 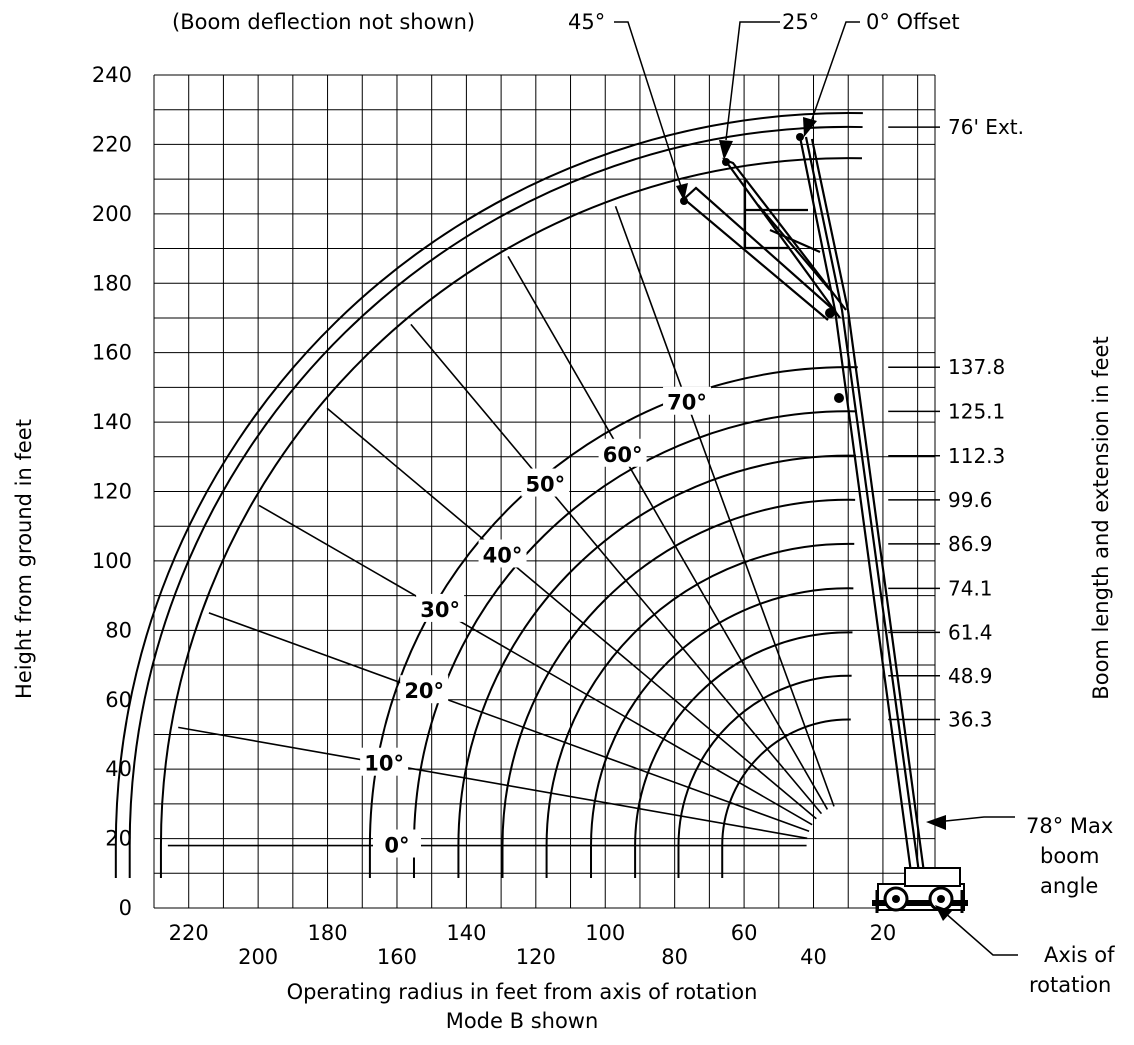 What do you see at coordinates (920, 890) in the screenshot?
I see `crane-carrier-icon` at bounding box center [920, 890].